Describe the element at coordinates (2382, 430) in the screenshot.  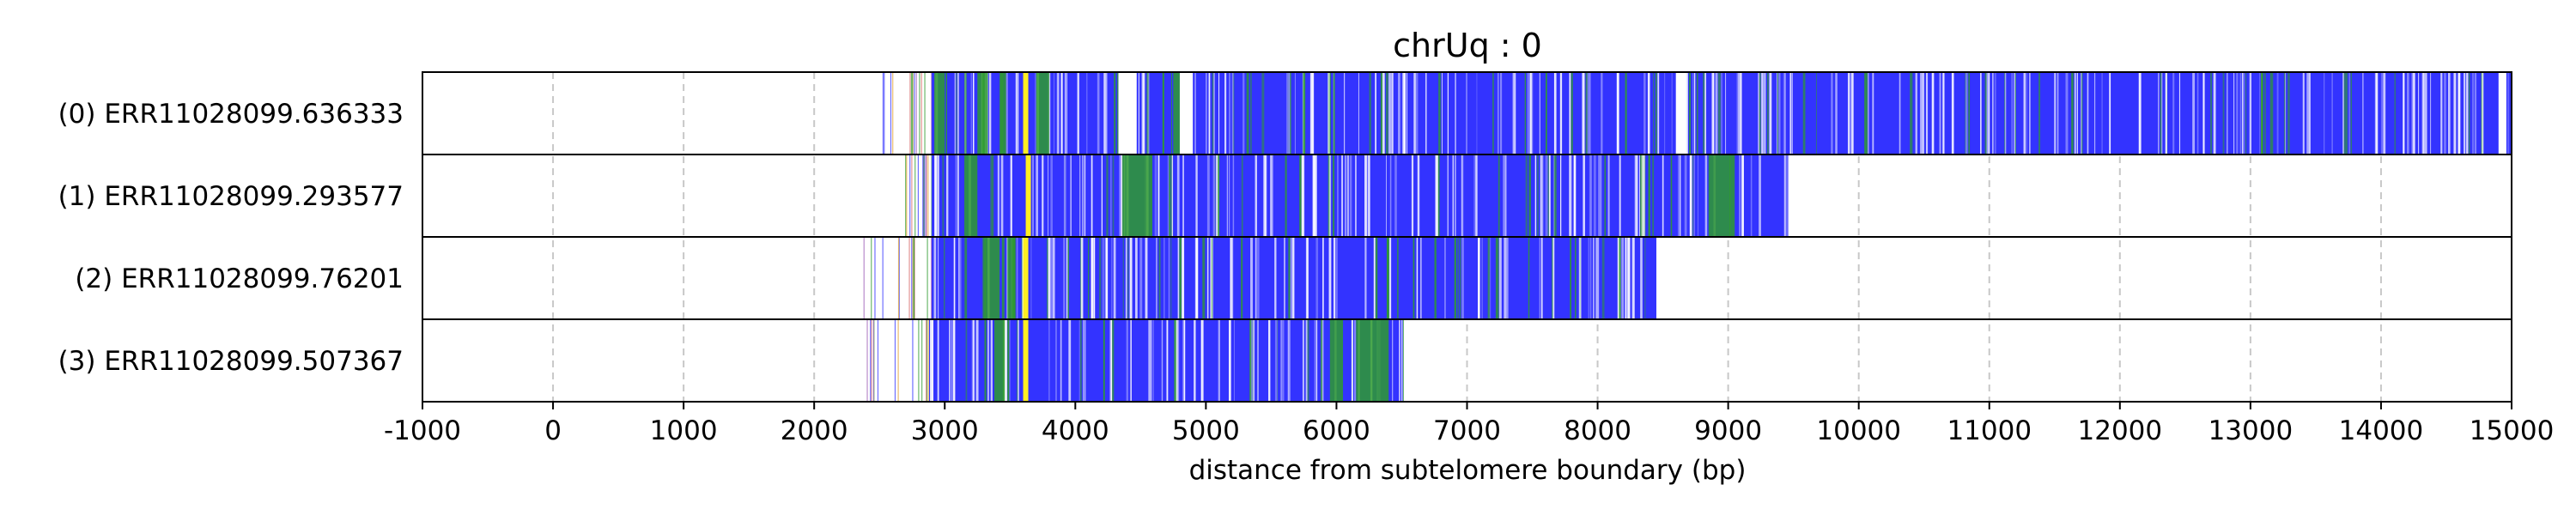
I see `x-tick-label: 14000` at that location.